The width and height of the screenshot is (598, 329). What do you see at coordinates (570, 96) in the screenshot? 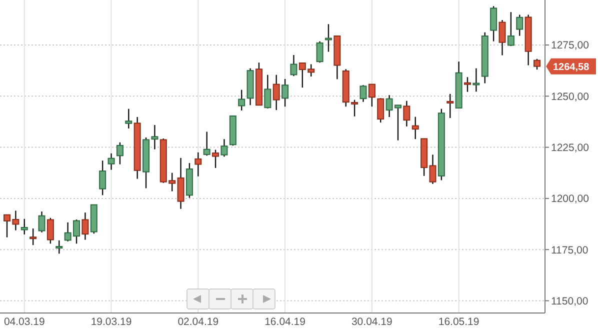
I see `y-tick-label: 1250,00` at bounding box center [570, 96].